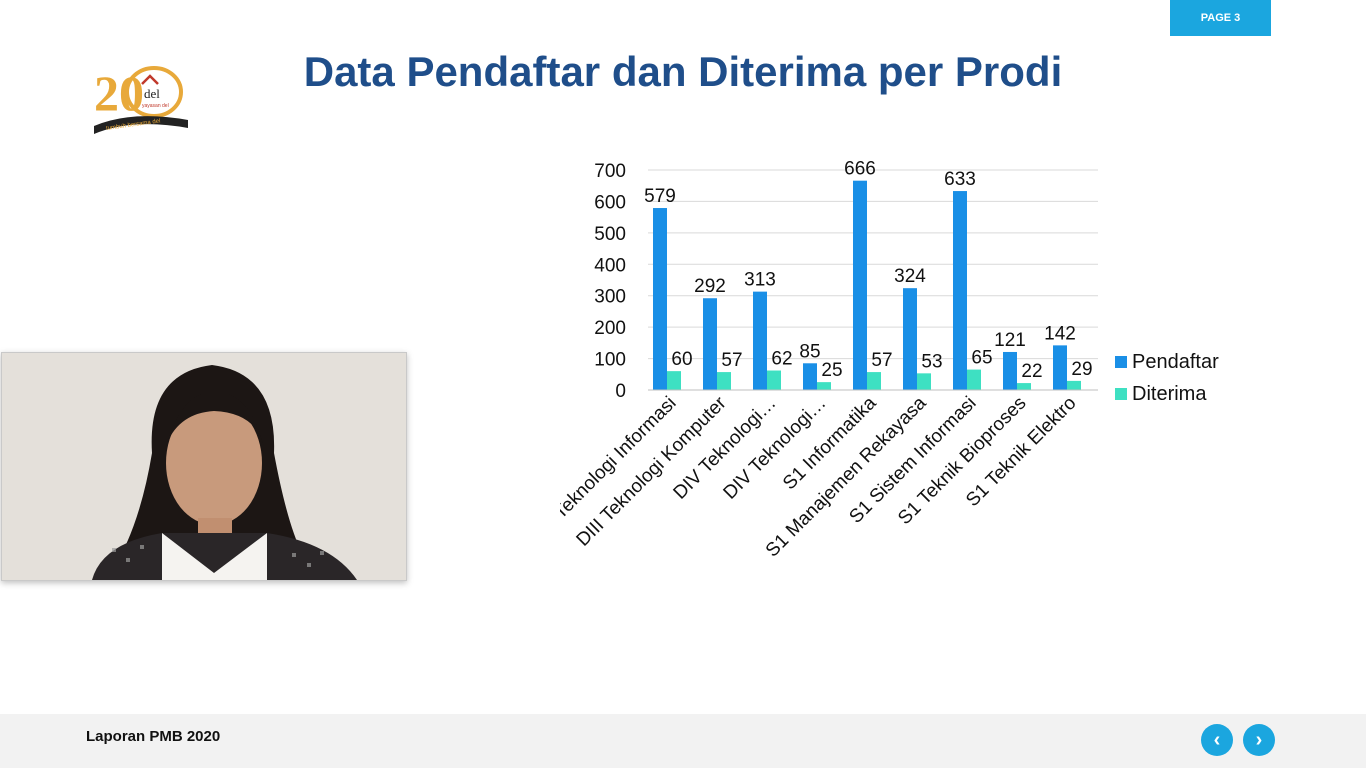 This screenshot has height=768, width=1366. What do you see at coordinates (1220, 18) in the screenshot?
I see `page-badge: PAGE 3` at bounding box center [1220, 18].